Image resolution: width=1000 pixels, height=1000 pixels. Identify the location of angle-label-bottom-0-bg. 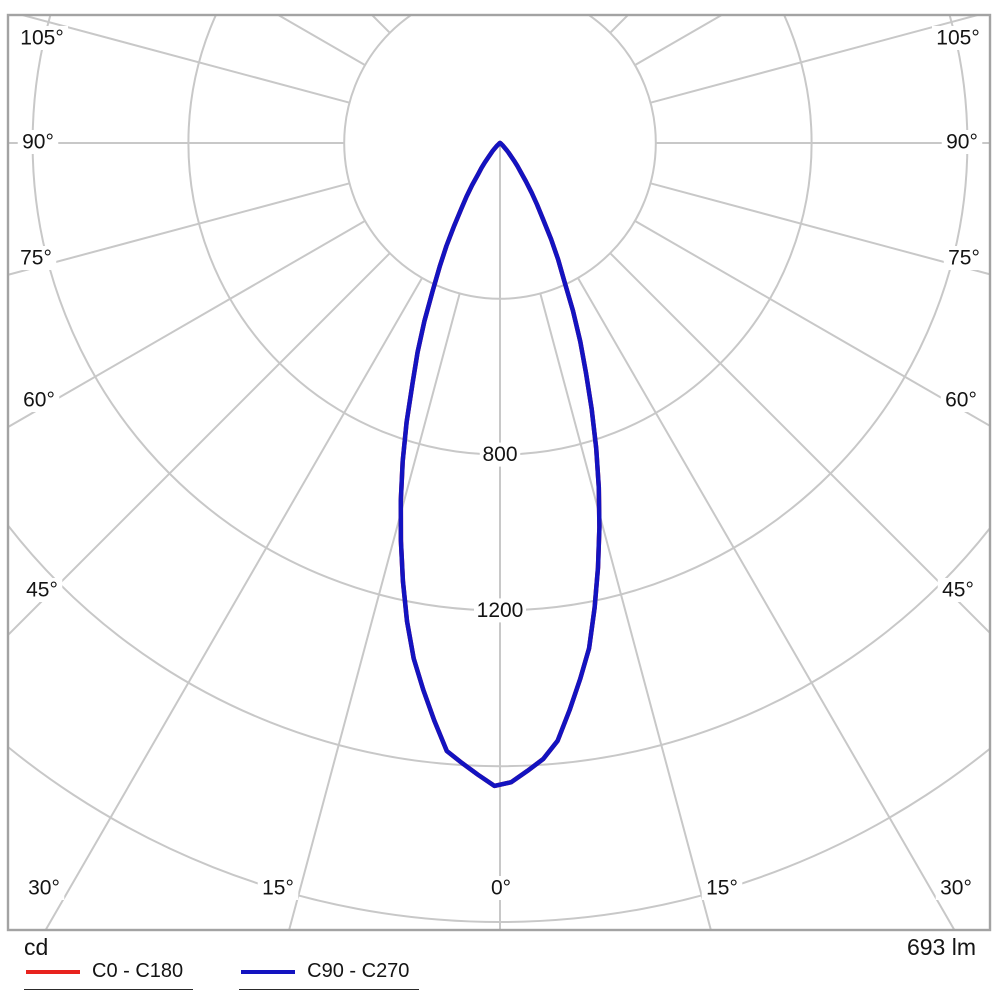
(278, 888).